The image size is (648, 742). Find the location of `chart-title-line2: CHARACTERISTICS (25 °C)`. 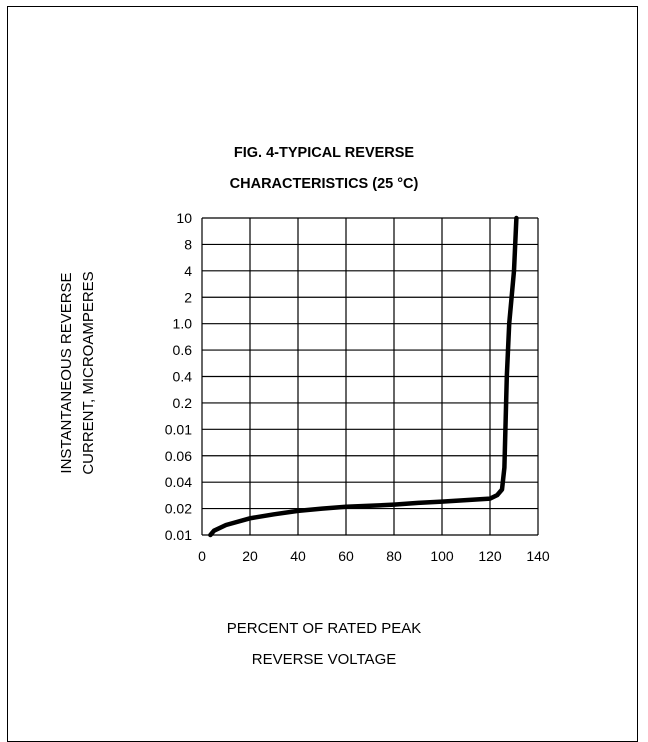

chart-title-line2: CHARACTERISTICS (25 °C) is located at coordinates (324, 184).